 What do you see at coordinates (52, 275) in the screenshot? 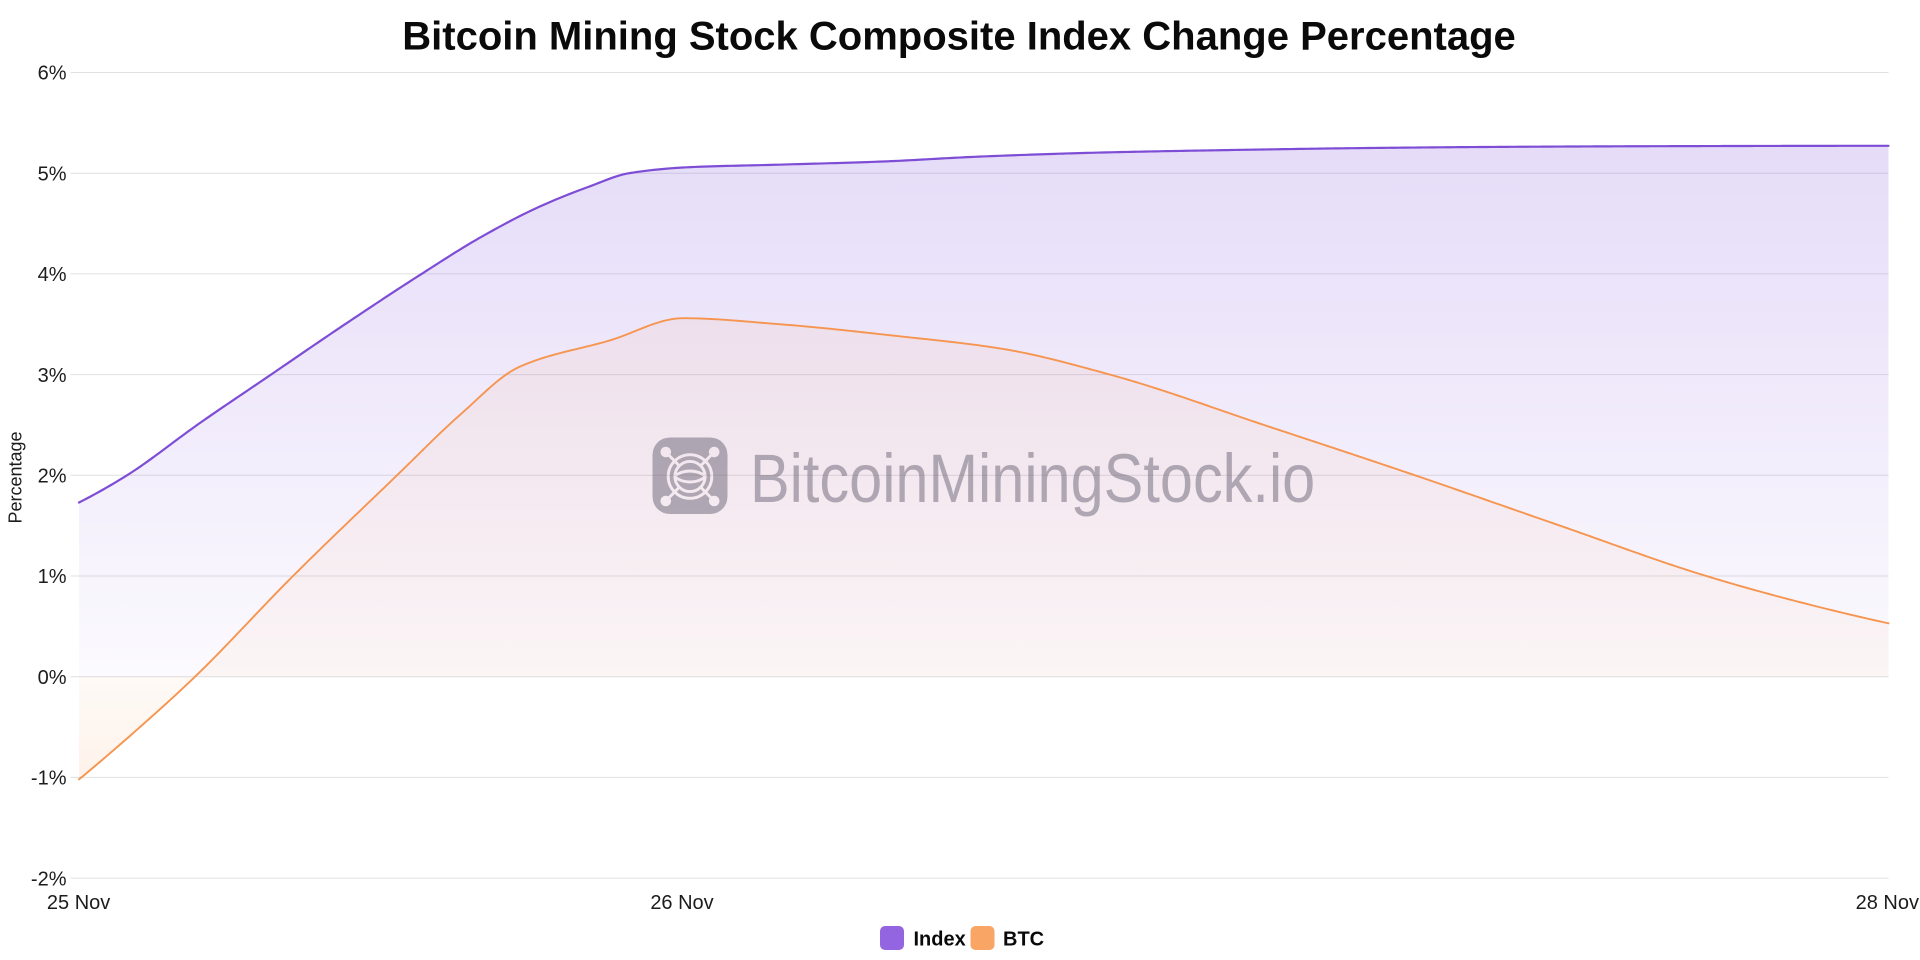
I see `svg-text: 4%` at bounding box center [52, 275].